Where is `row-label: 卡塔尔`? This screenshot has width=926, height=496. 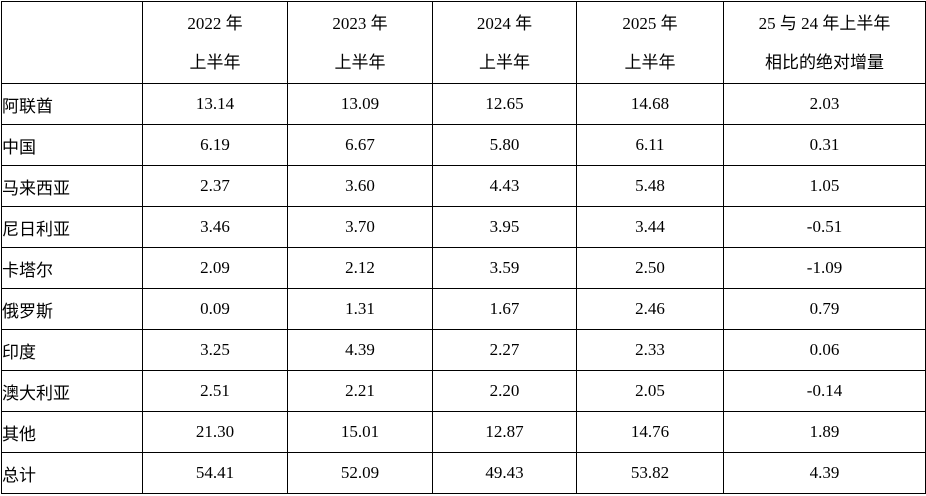
row-label: 卡塔尔 is located at coordinates (72, 268).